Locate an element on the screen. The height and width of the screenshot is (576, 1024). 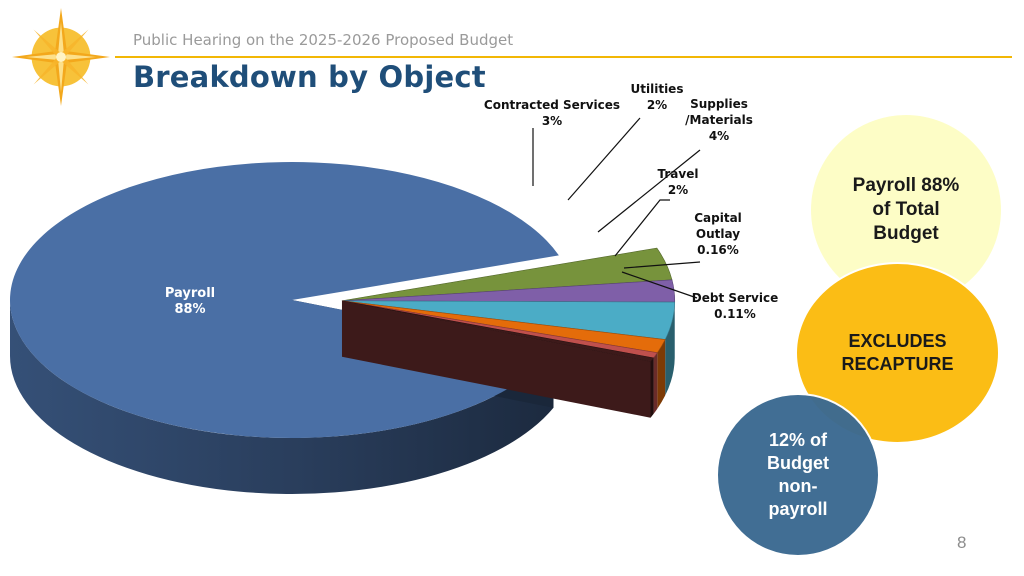
recapture-text: EXCLUDES RECAPTURE is located at coordinates (897, 352).